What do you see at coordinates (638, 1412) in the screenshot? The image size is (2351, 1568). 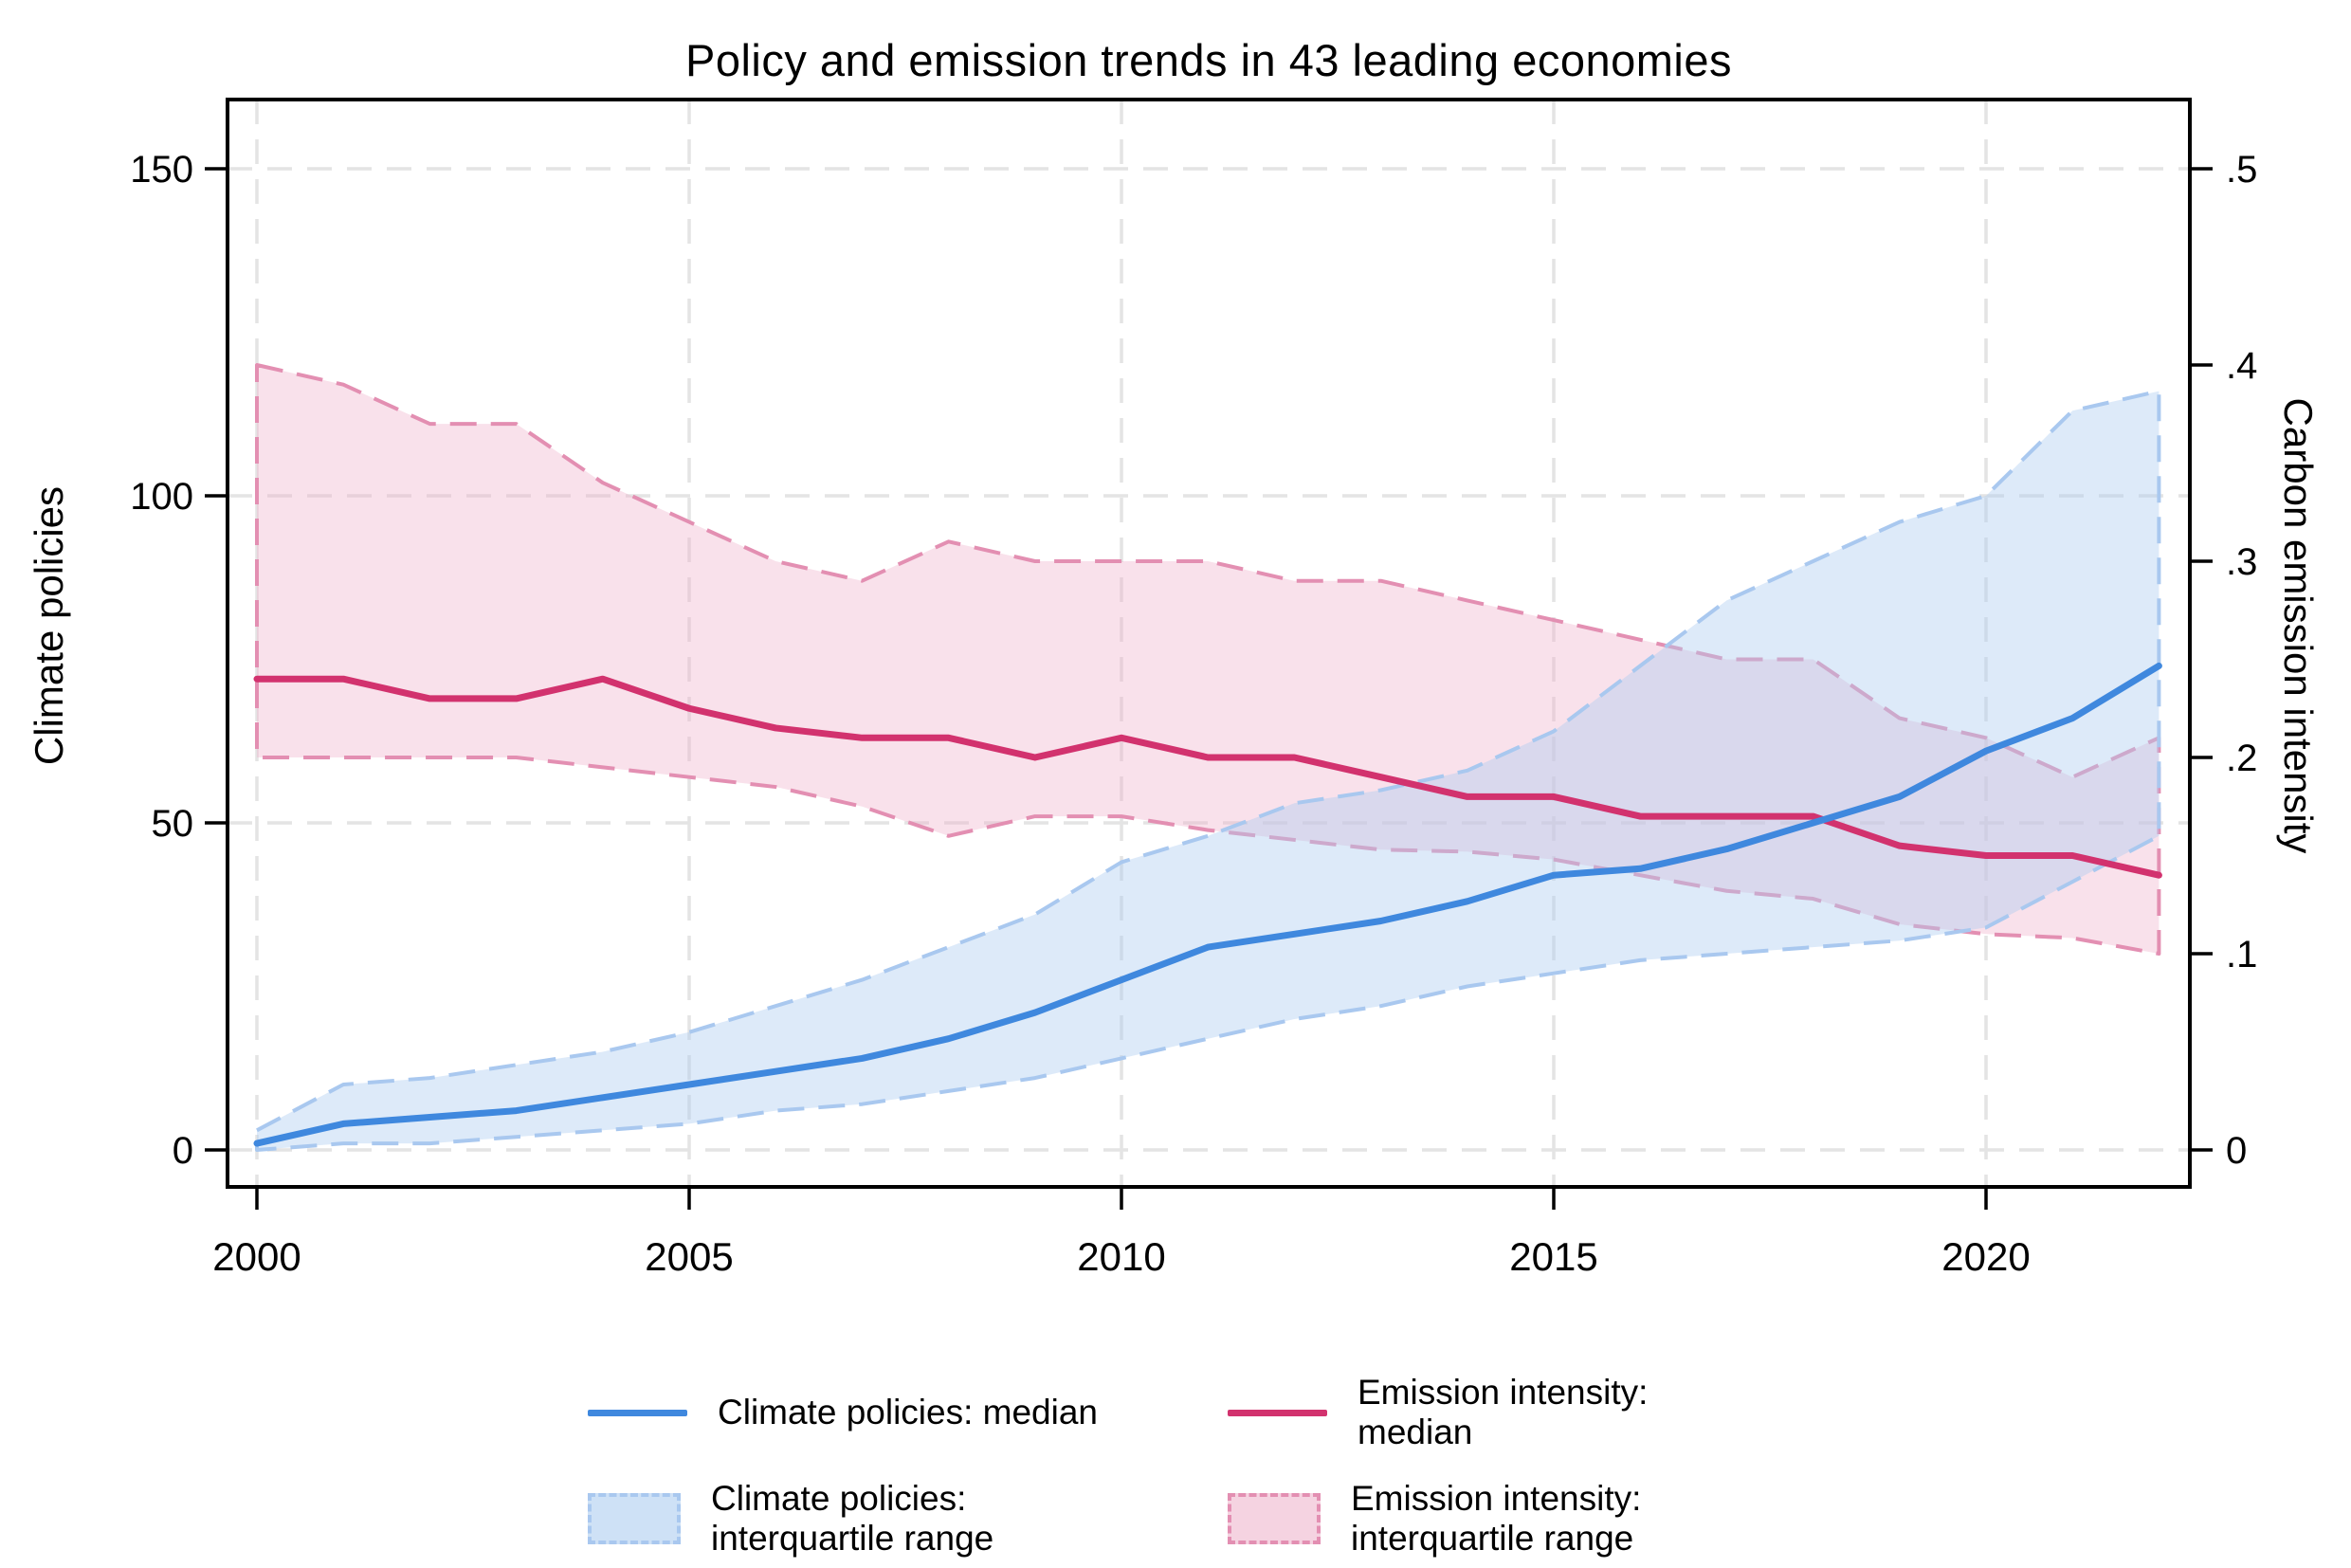 I see `legend-swatch-climate-median-line` at bounding box center [638, 1412].